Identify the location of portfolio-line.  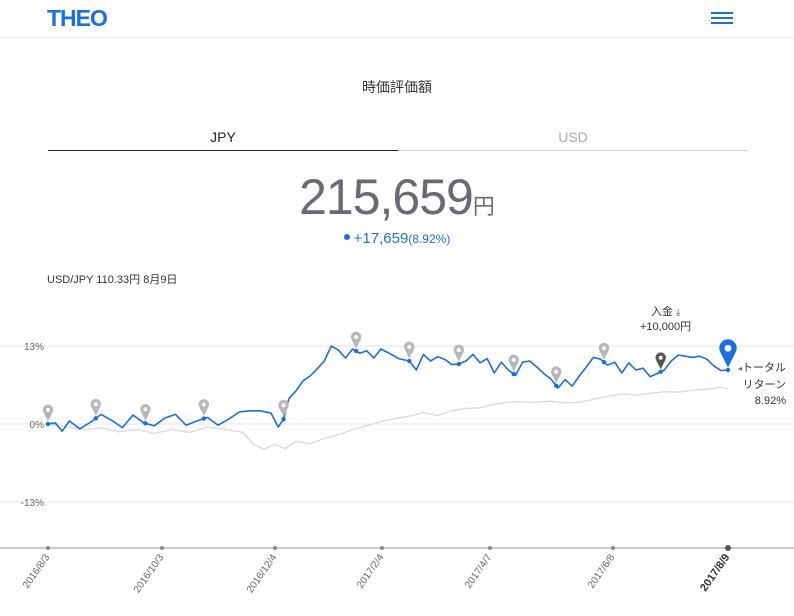
(388, 388).